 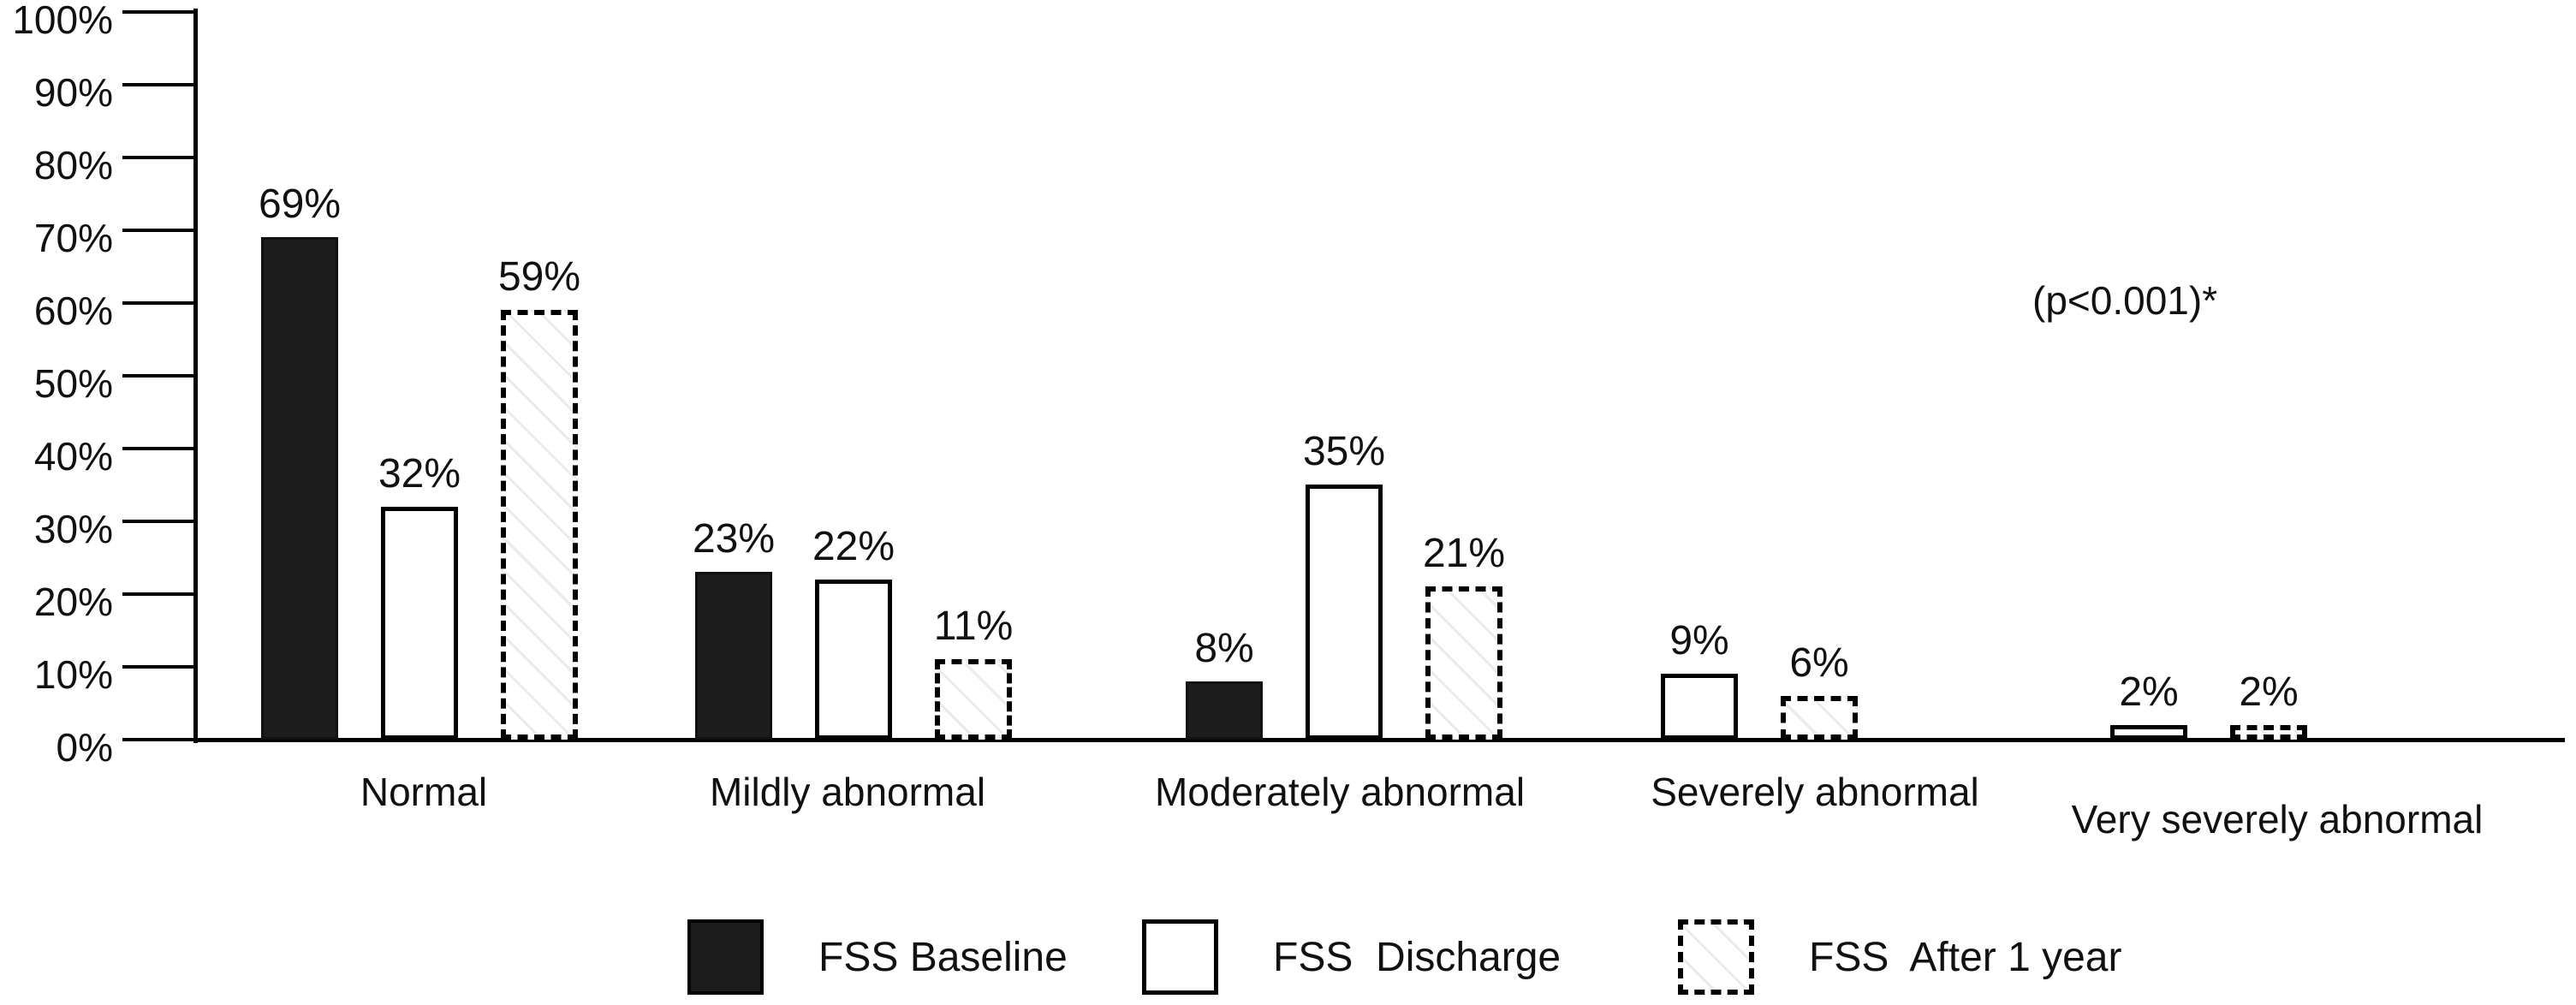 What do you see at coordinates (1716, 957) in the screenshot?
I see `legend-swatch-fss-after-1-year` at bounding box center [1716, 957].